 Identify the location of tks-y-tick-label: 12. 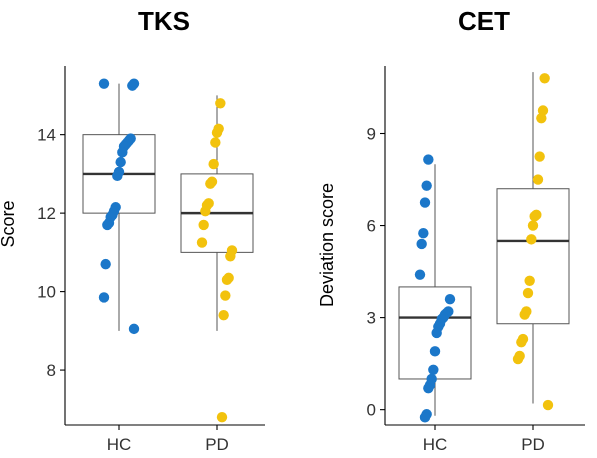
(46, 213).